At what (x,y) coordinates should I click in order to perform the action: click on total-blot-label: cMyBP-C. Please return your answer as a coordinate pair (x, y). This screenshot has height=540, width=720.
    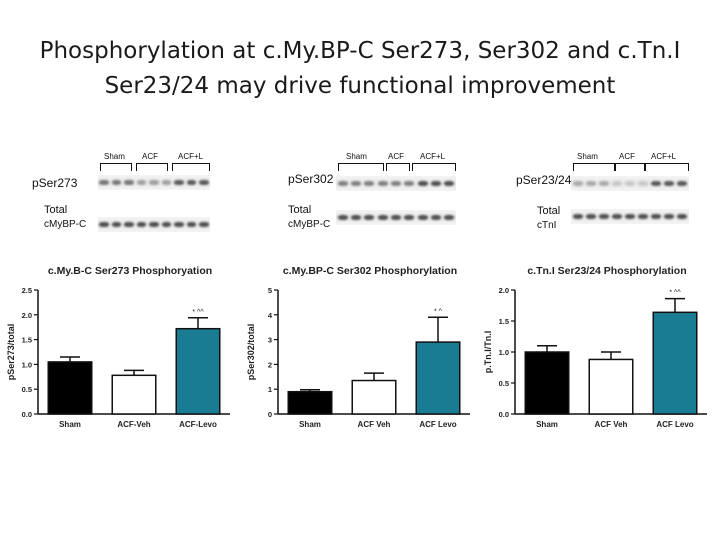
    Looking at the image, I should click on (65, 224).